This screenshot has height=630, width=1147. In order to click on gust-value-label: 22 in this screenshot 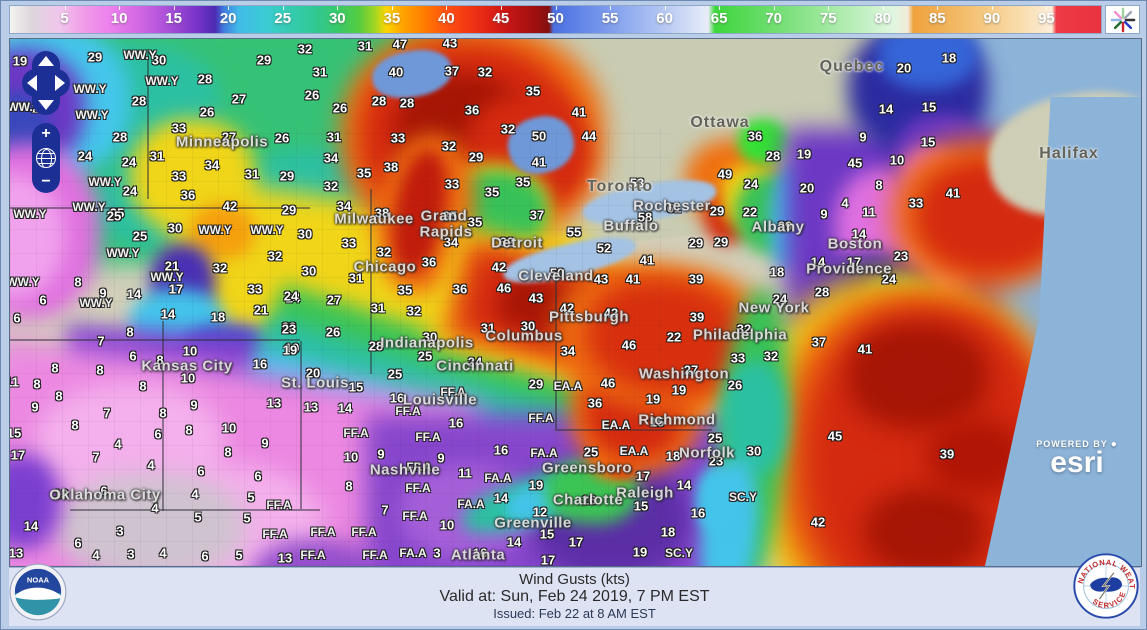, I will do `click(674, 337)`.